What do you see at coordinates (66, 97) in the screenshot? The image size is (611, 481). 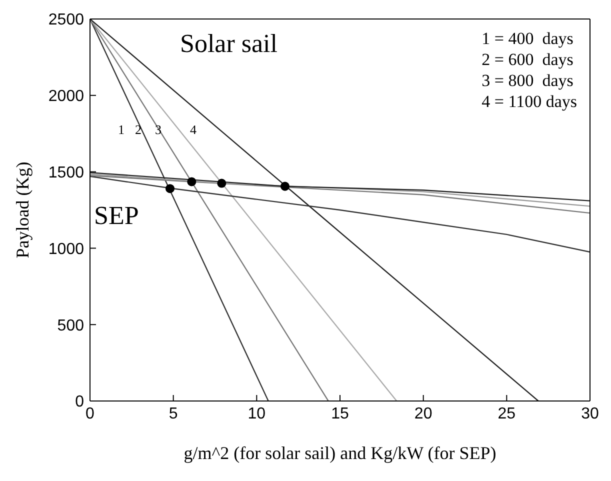 I see `y-tick-label: 2000` at bounding box center [66, 97].